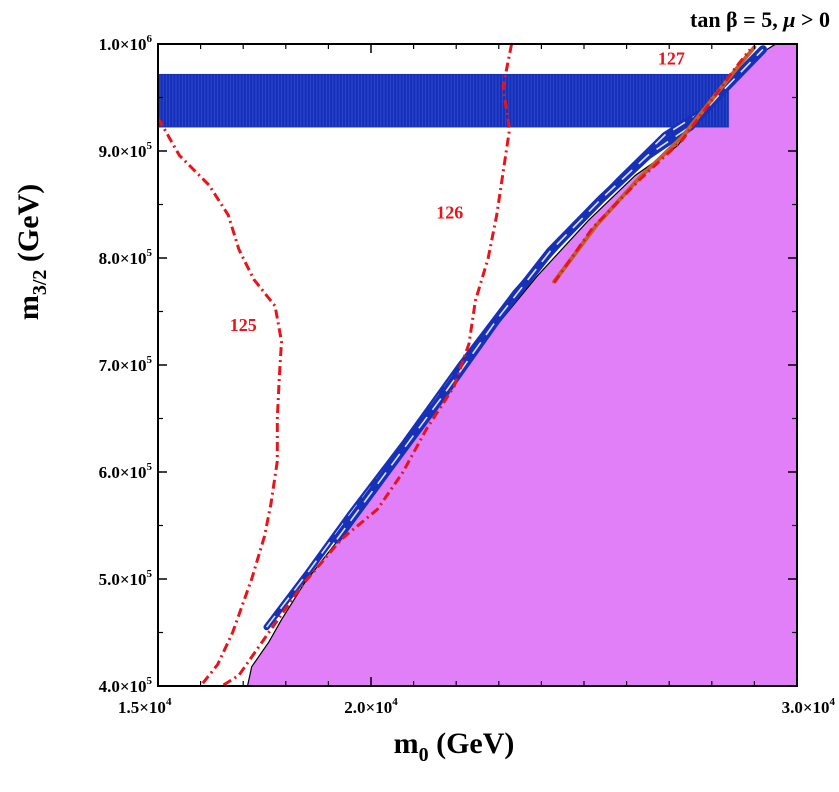 Image resolution: width=839 pixels, height=792 pixels. What do you see at coordinates (243, 325) in the screenshot?
I see `contour-label-125: 125` at bounding box center [243, 325].